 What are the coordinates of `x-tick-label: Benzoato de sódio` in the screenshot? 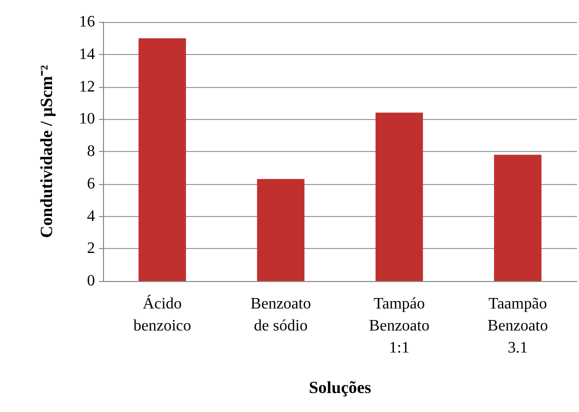 It's located at (280, 315).